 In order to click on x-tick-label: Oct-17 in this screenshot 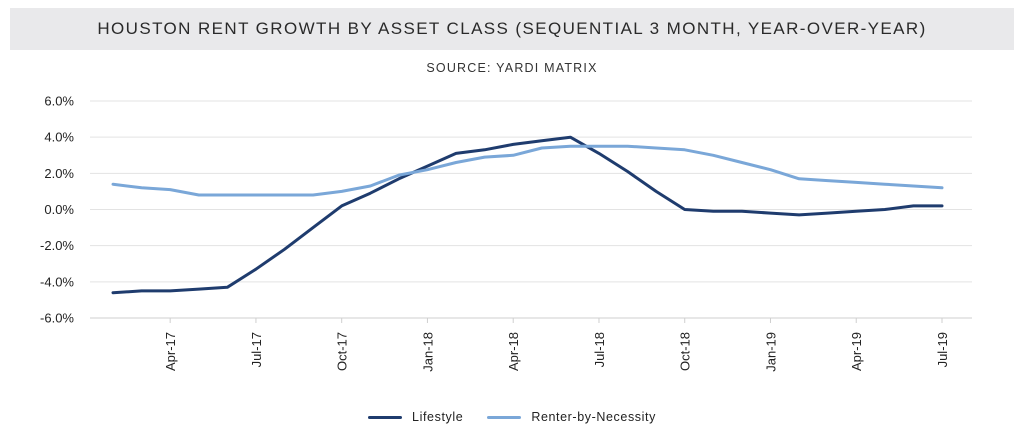, I will do `click(342, 351)`.